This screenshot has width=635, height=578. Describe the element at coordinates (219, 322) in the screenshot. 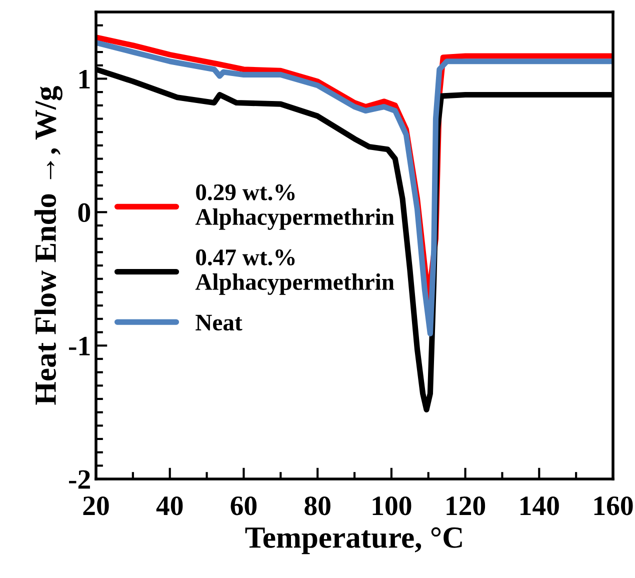

I see `legend-label: Neat` at that location.